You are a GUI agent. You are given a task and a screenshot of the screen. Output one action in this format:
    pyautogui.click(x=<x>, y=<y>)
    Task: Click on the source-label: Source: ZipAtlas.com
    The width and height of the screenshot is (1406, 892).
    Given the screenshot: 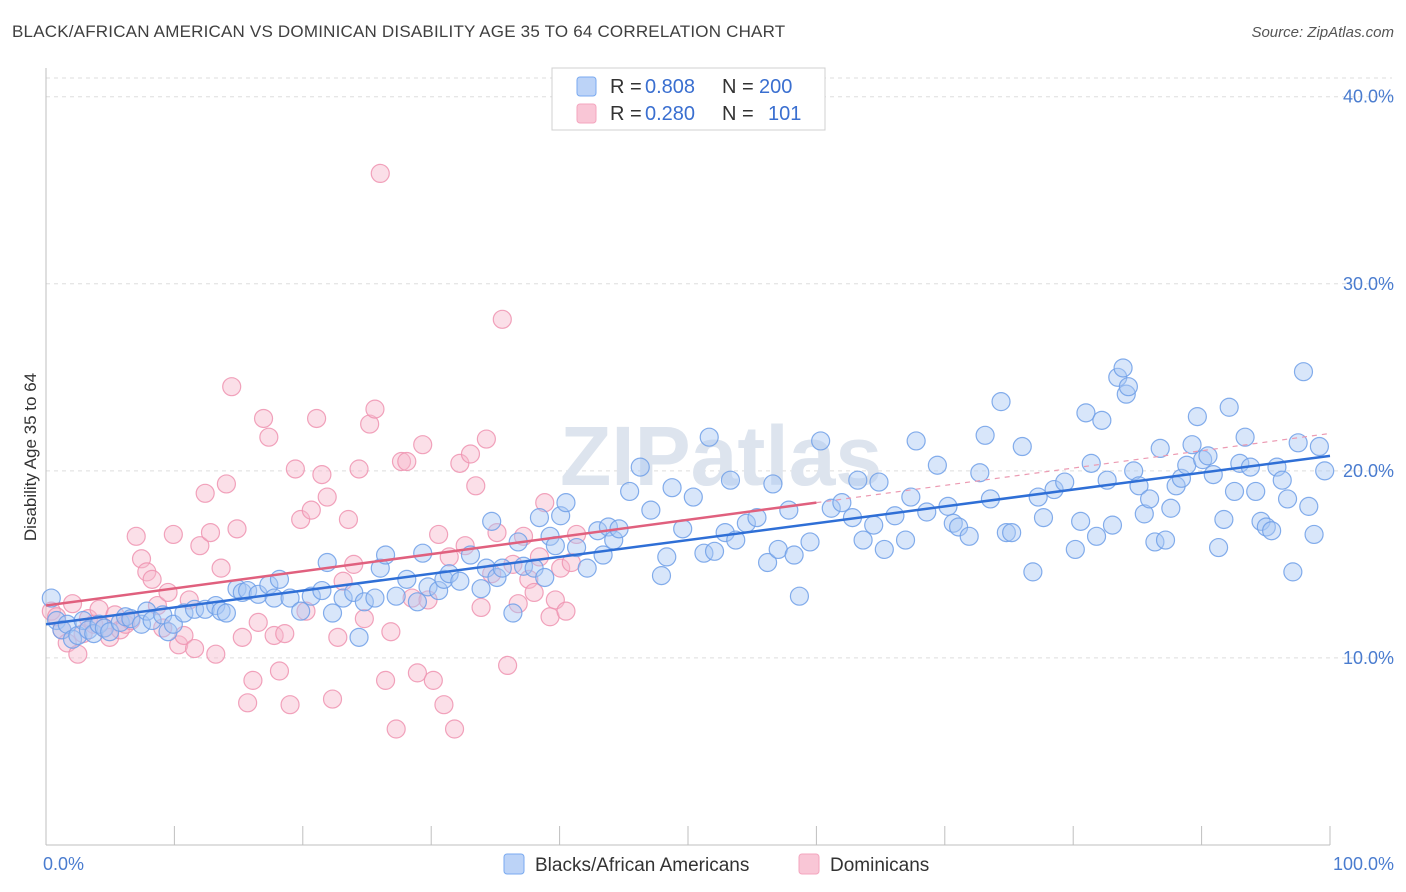 What is the action you would take?
    pyautogui.click(x=1322, y=32)
    